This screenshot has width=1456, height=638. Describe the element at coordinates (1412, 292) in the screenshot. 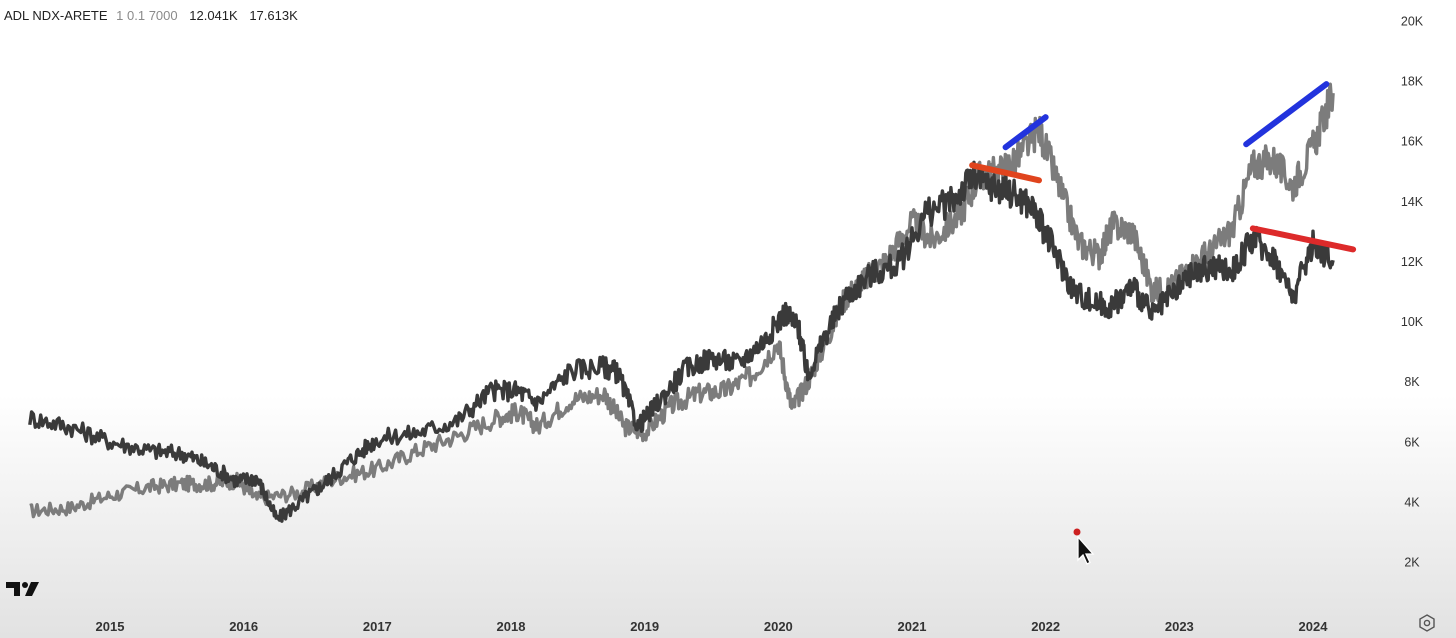

I see `y-axis: 2K 4K 6K 8K 10K 12K 14K 16K 18K 20K` at that location.